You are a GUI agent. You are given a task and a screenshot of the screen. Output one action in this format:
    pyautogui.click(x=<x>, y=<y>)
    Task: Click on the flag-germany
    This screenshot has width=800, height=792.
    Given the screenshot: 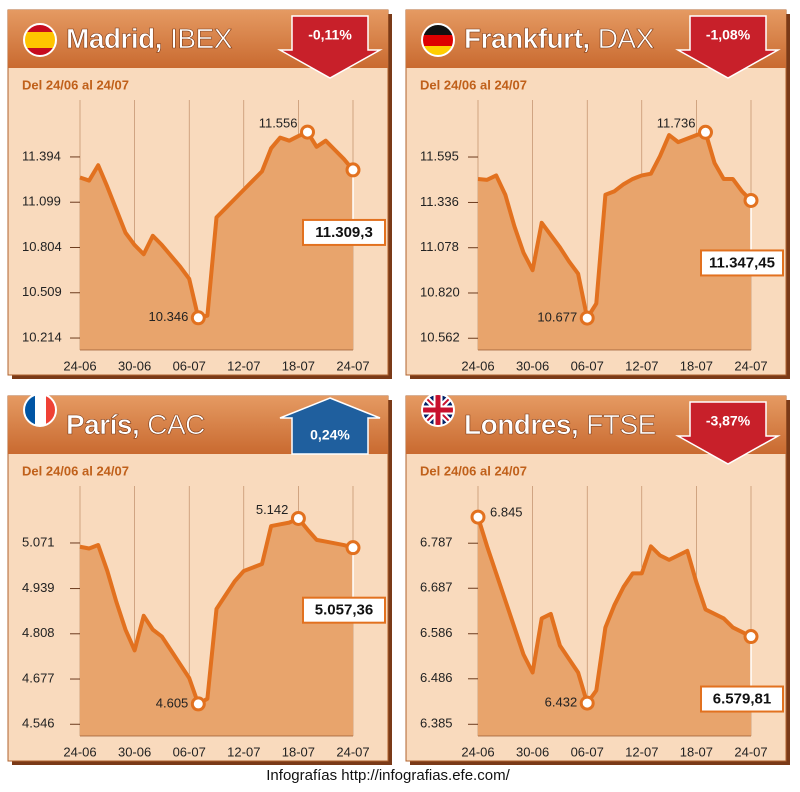 What is the action you would take?
    pyautogui.click(x=438, y=40)
    